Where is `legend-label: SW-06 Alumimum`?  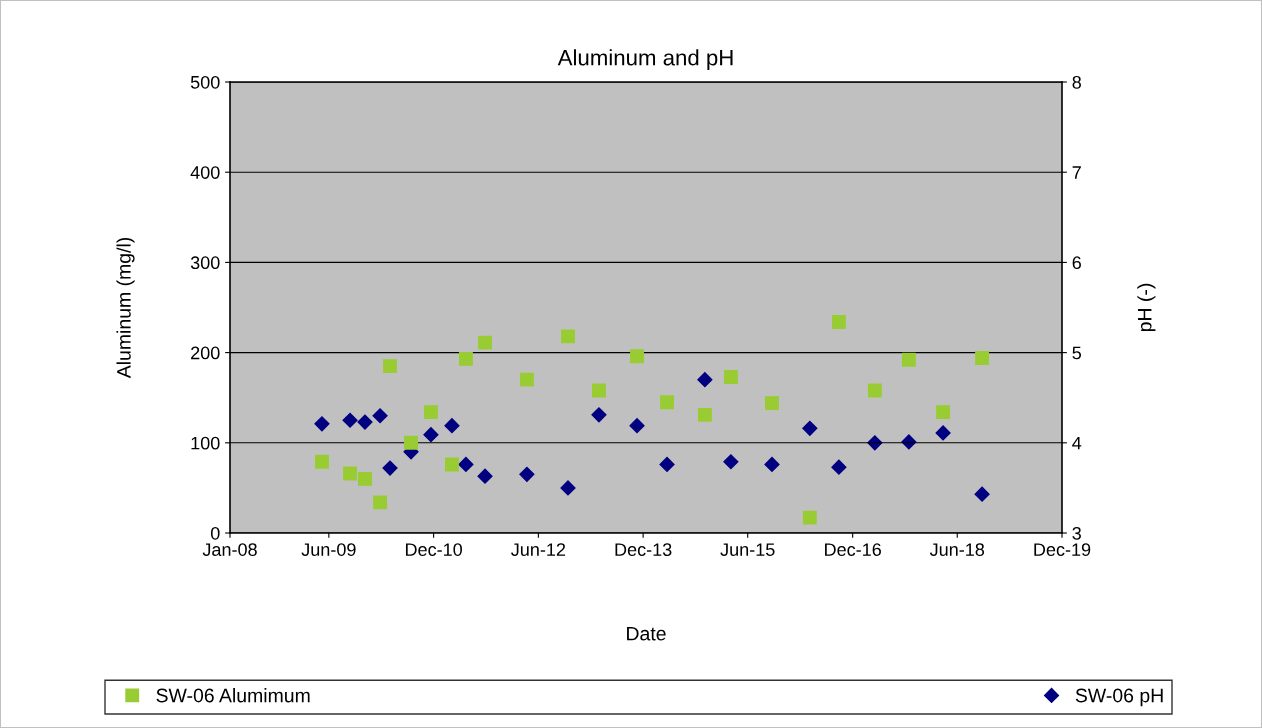 legend-label: SW-06 Alumimum is located at coordinates (233, 695).